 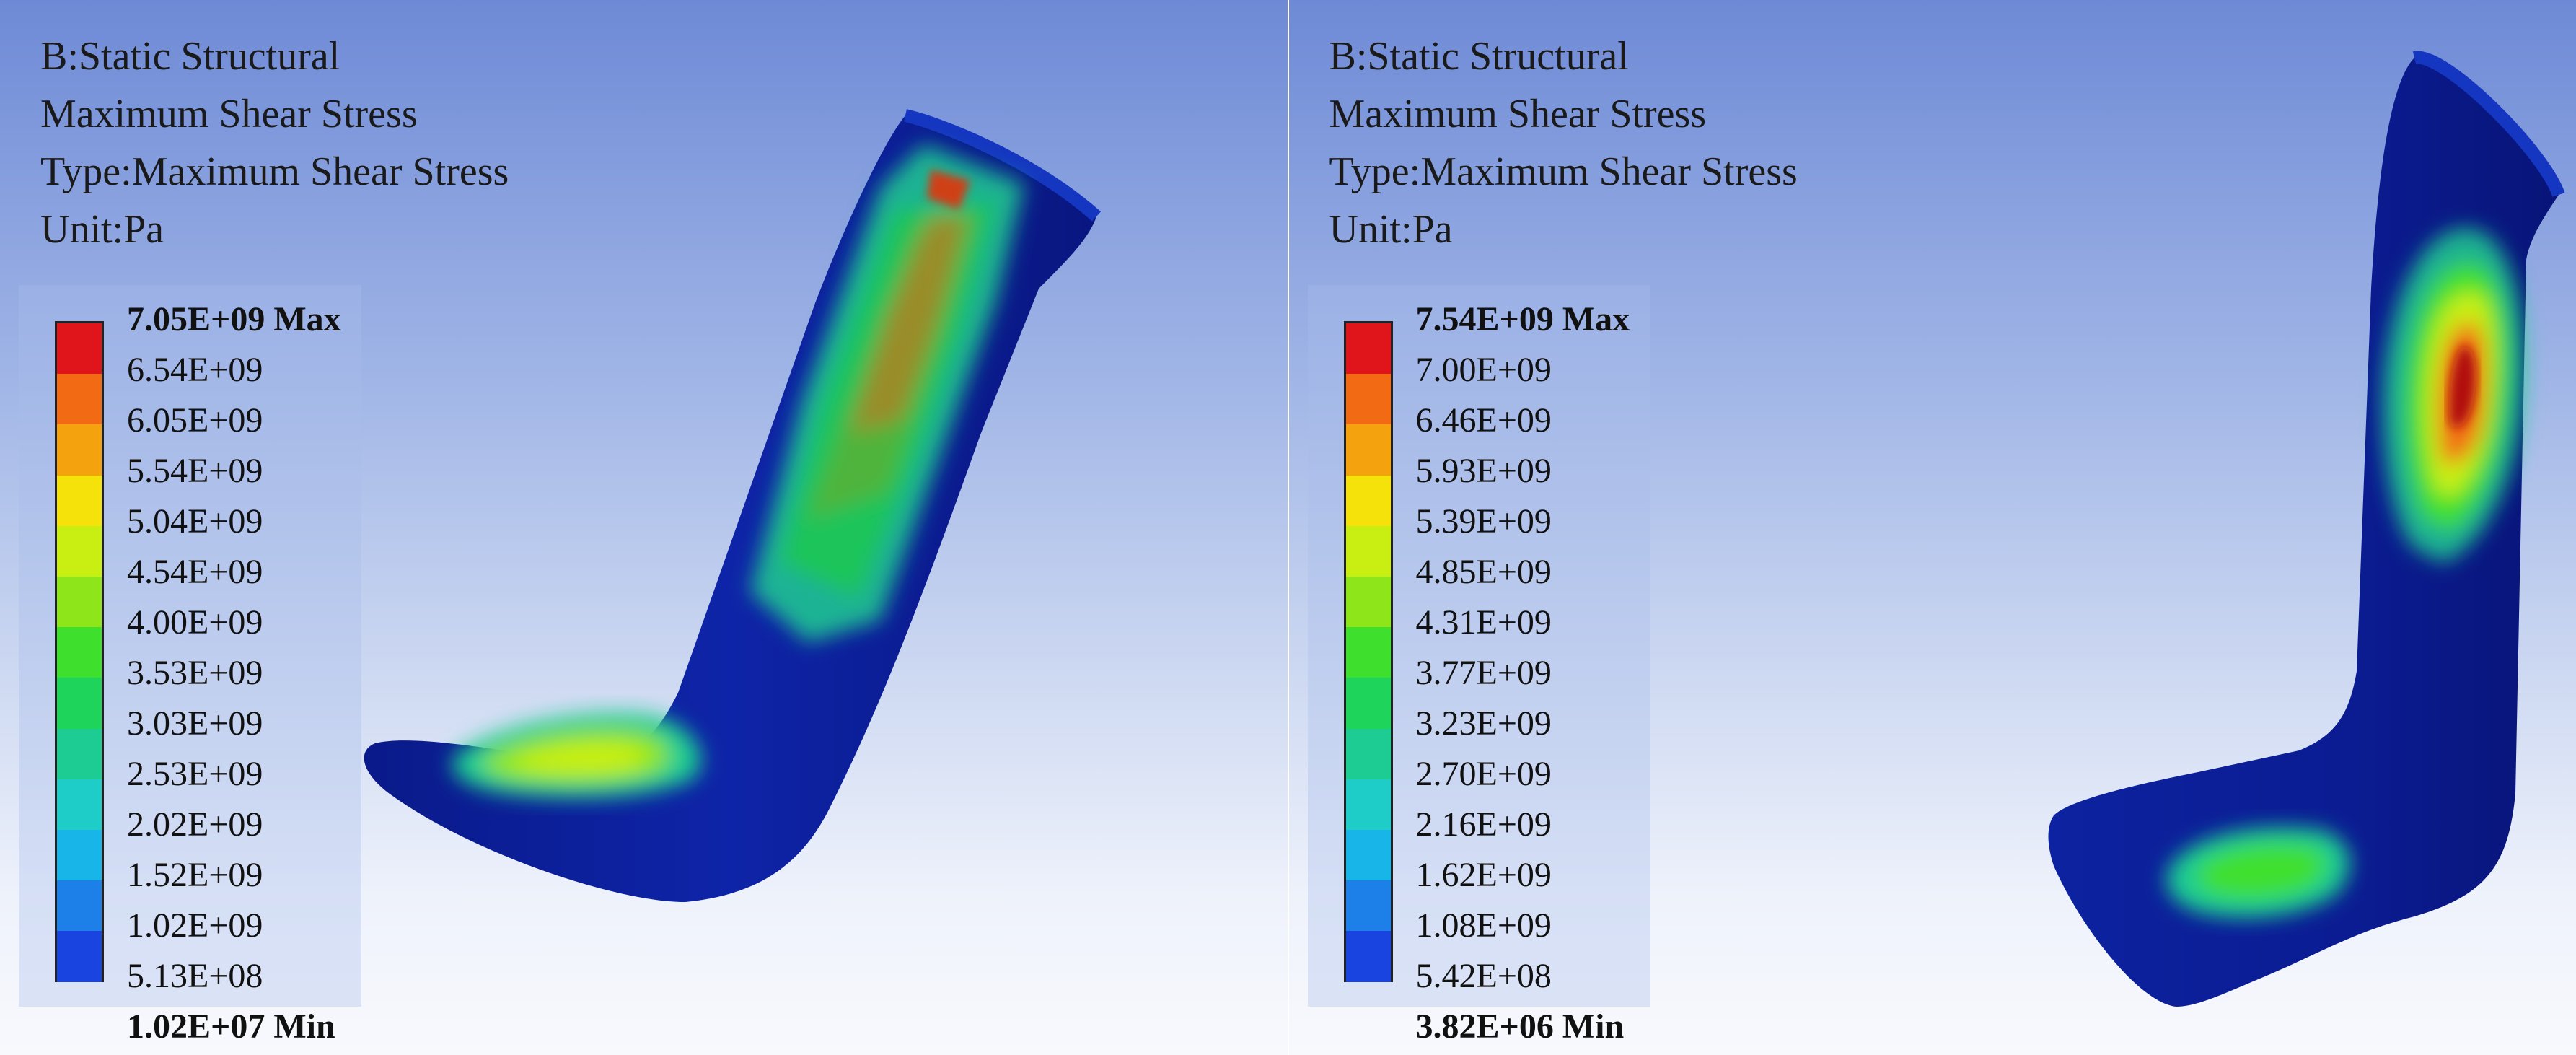 I want to click on legend-level-label: 2.70E+09, so click(x=1483, y=774).